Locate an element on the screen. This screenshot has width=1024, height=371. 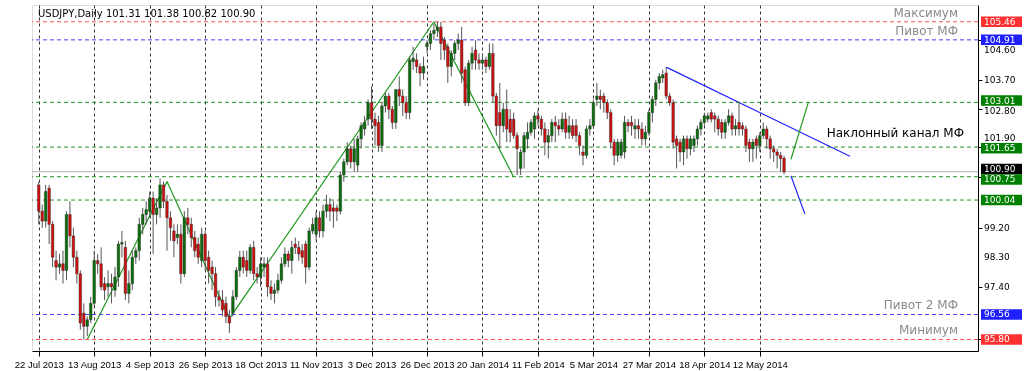
ref-line-label: Минимум is located at coordinates (928, 330).